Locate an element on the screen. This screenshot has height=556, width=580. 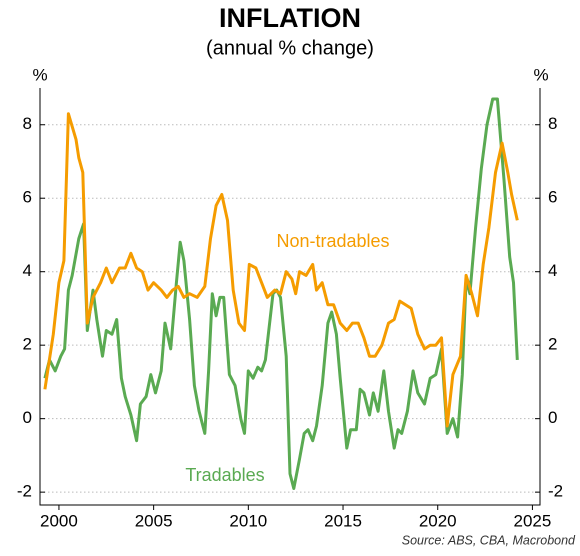
series-label: Tradables is located at coordinates (224, 475).